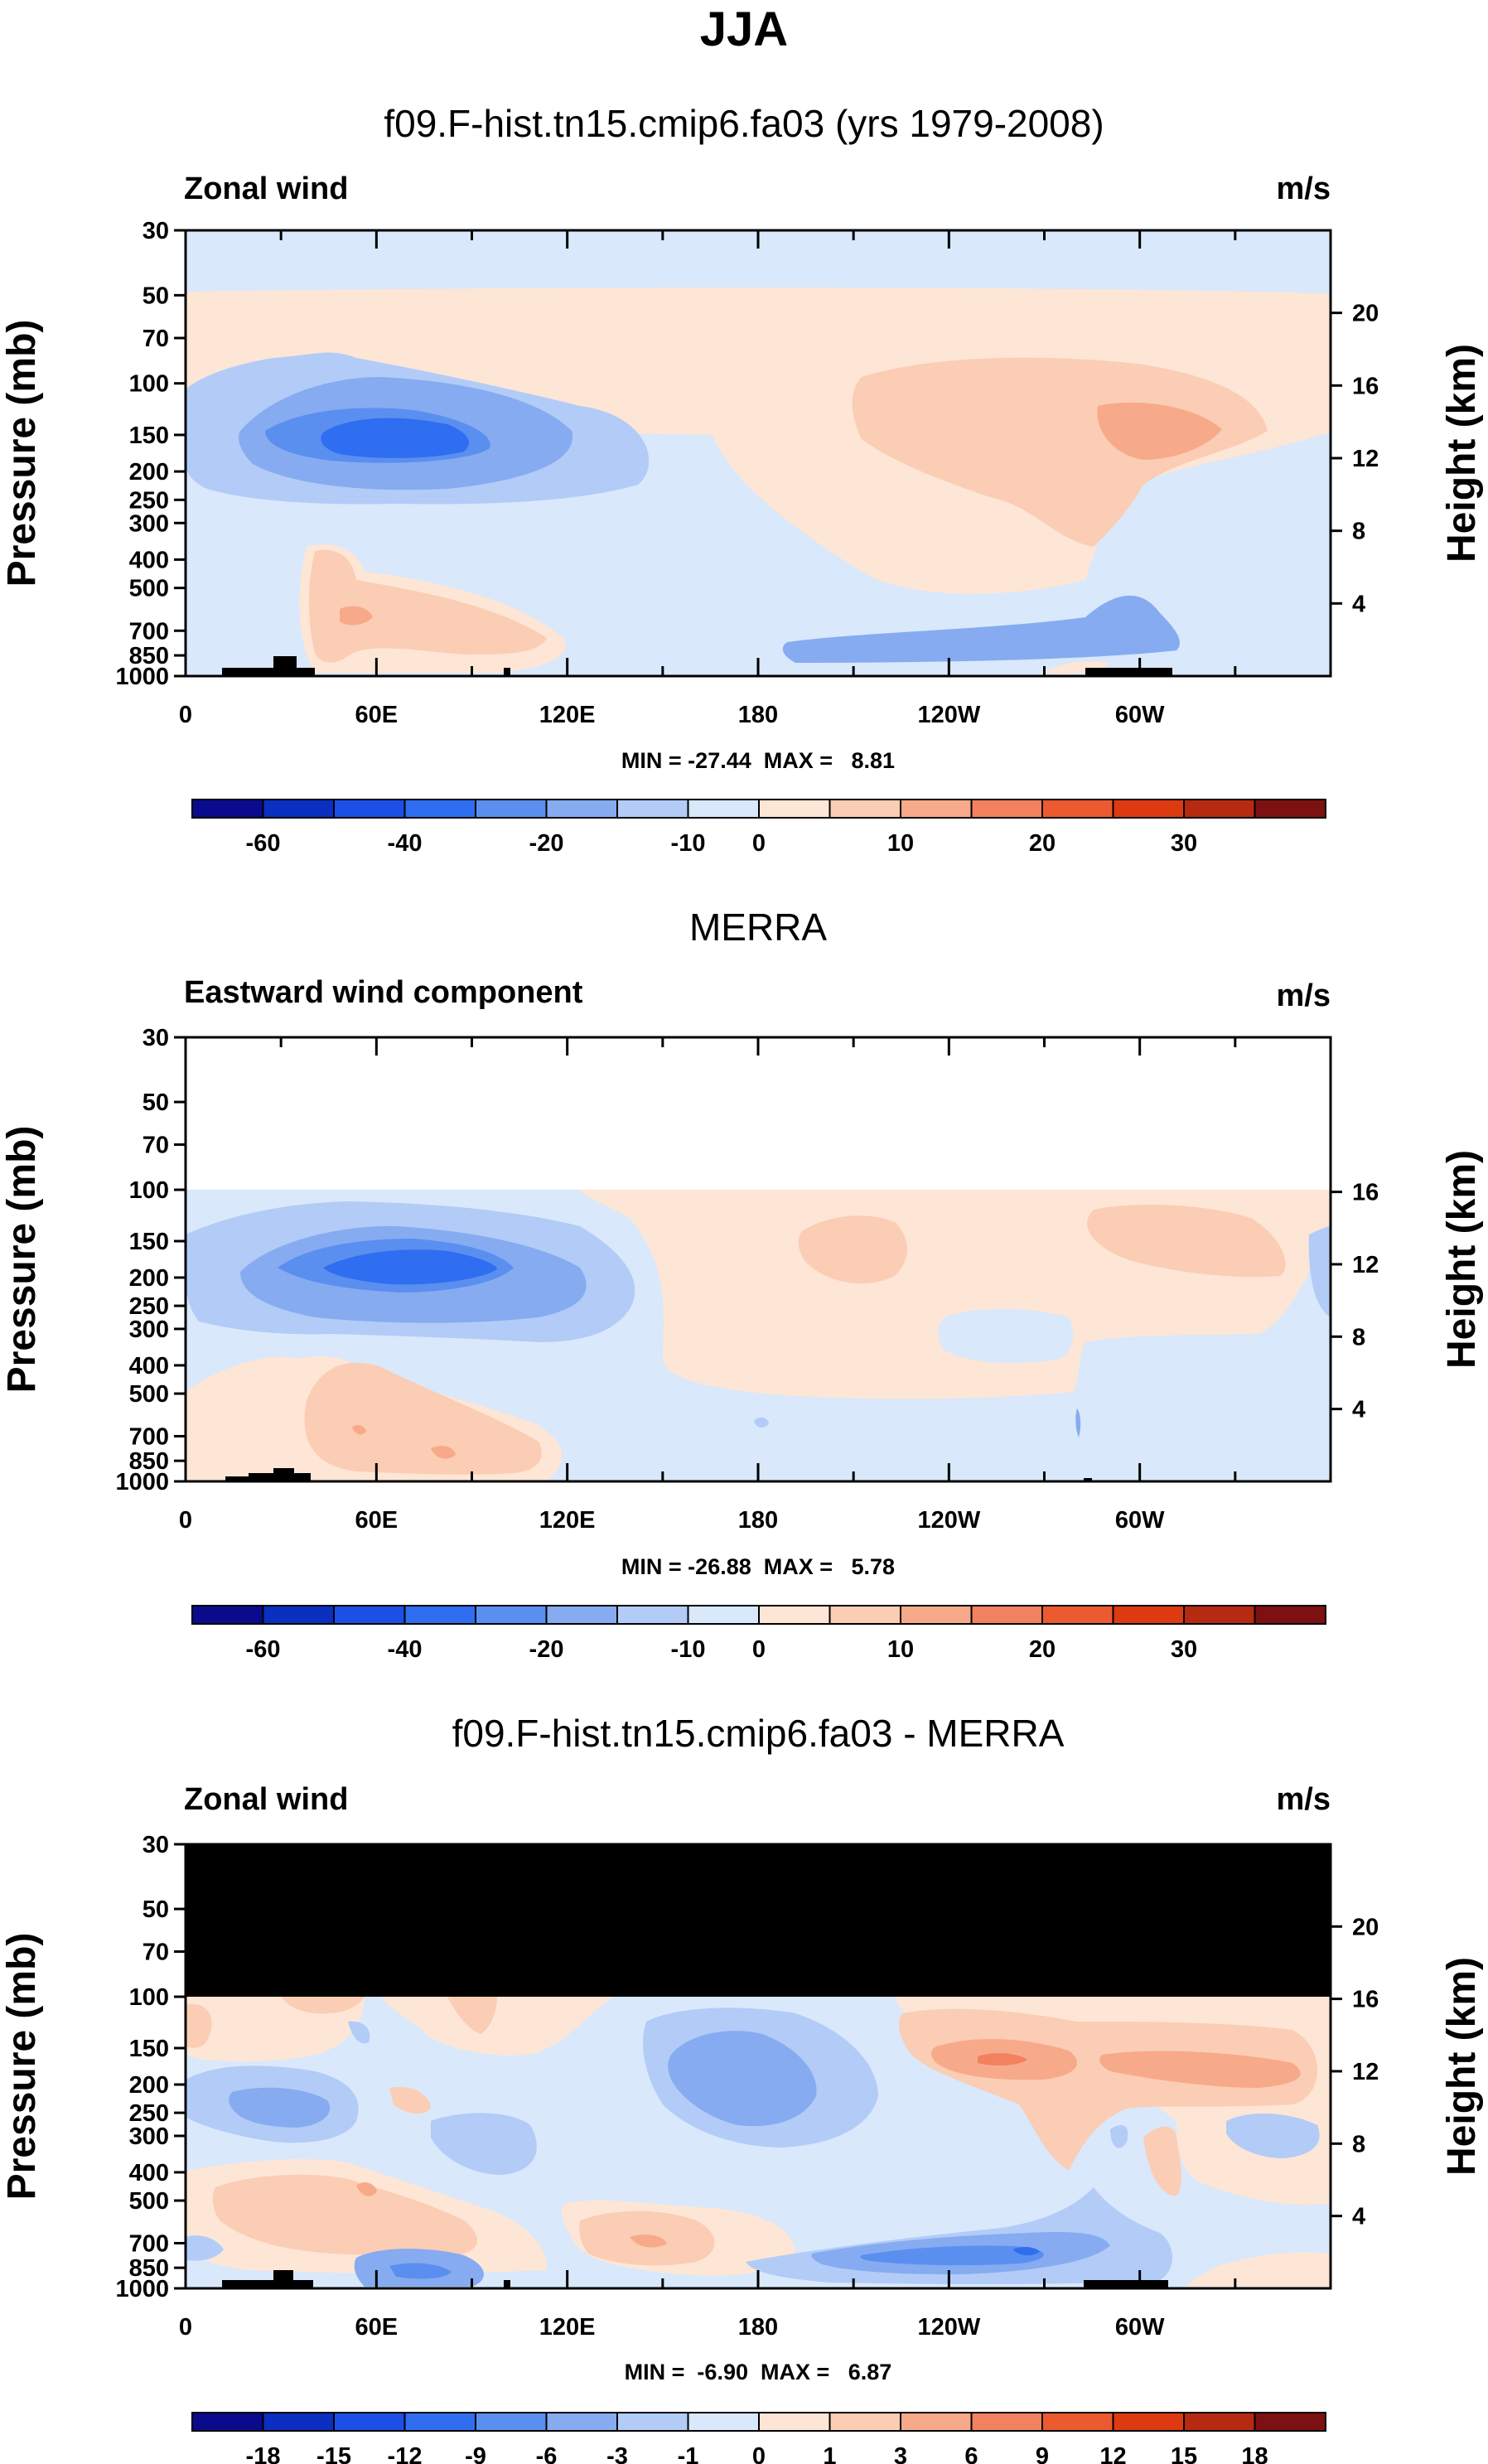 This screenshot has width=1488, height=2464. I want to click on fill-light-blue, so click(758, 261).